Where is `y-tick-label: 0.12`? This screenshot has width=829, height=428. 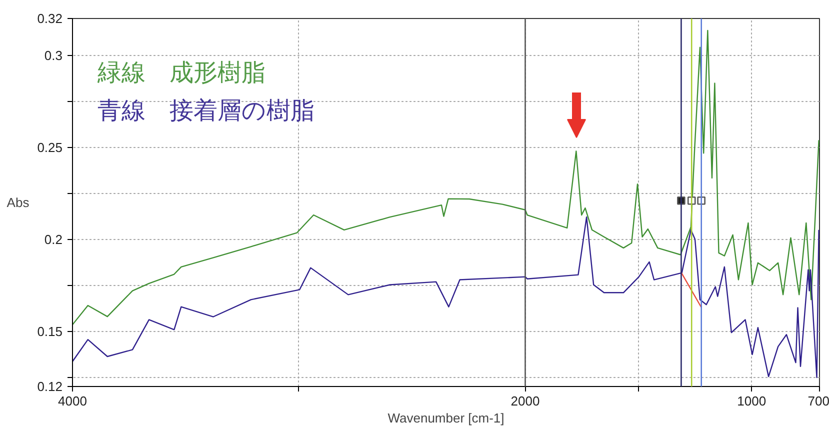
y-tick-label: 0.12 is located at coordinates (50, 386).